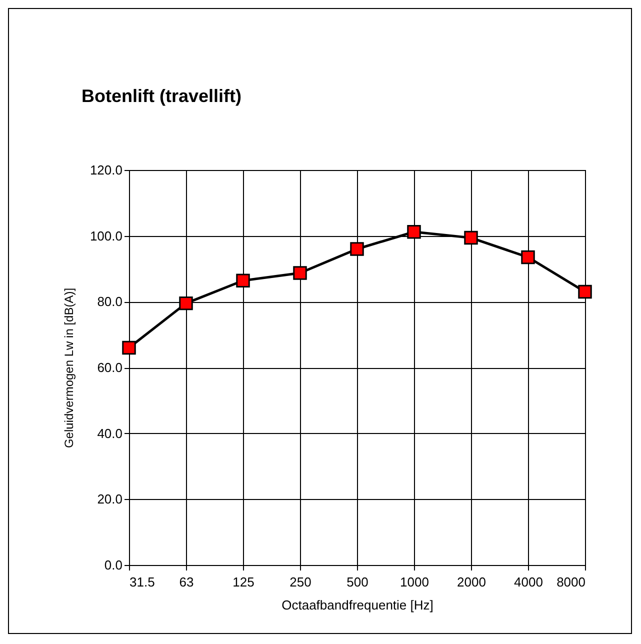  I want to click on x-axis-title: Octaafbandfrequentie [Hz], so click(358, 605).